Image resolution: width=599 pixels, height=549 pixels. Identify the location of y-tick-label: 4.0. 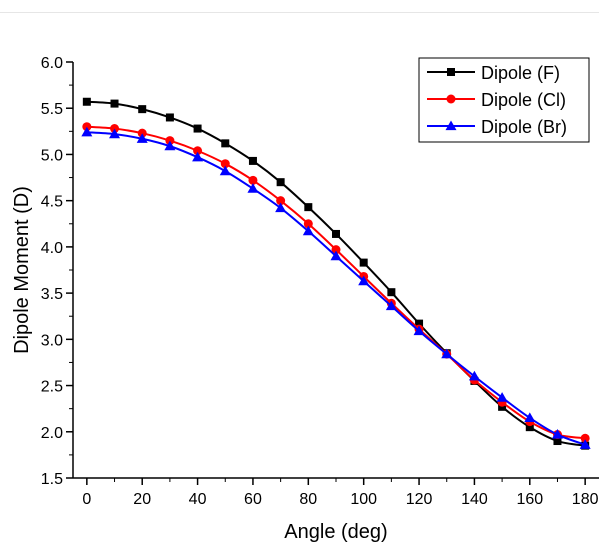
(52, 248).